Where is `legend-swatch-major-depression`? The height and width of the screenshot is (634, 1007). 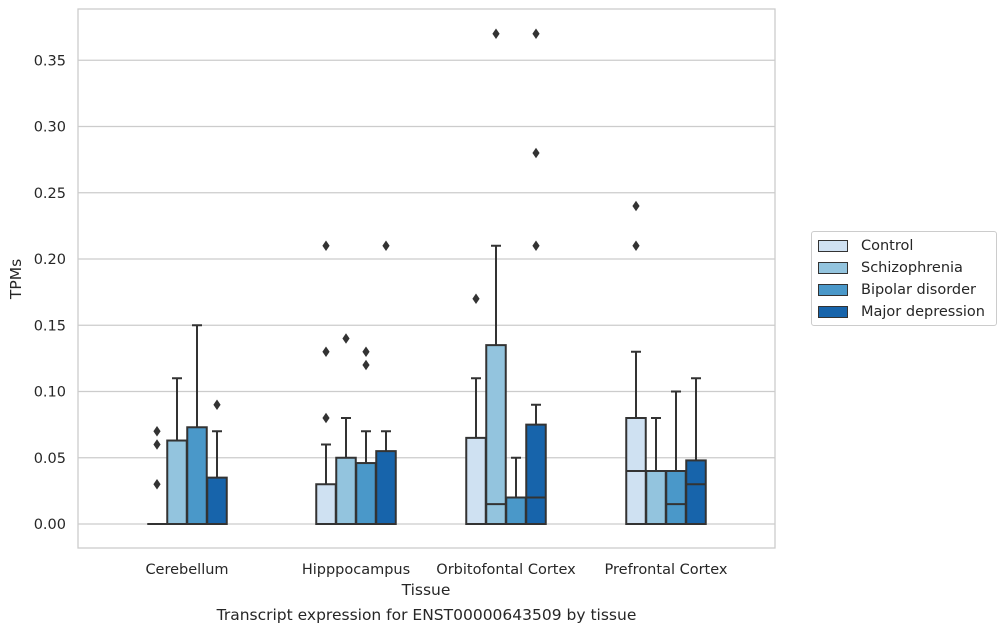 legend-swatch-major-depression is located at coordinates (833, 312).